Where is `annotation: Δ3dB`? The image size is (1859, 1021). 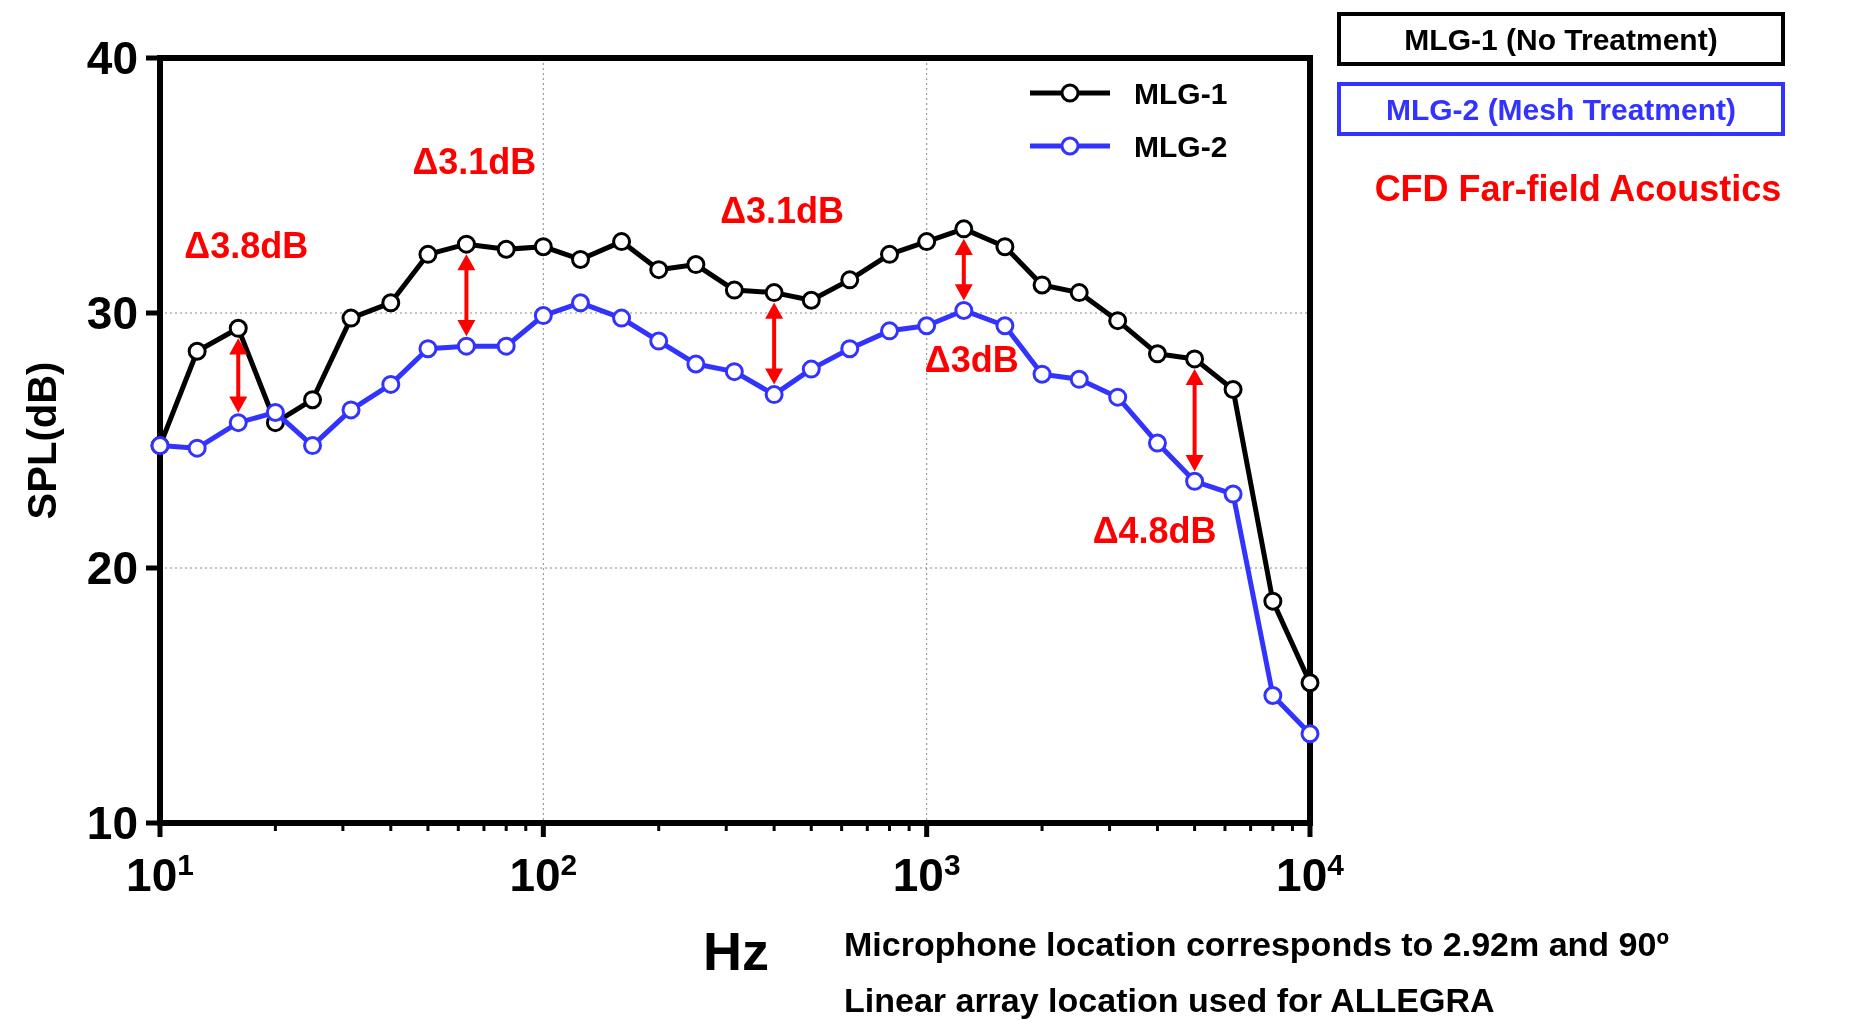 annotation: Δ3dB is located at coordinates (971, 360).